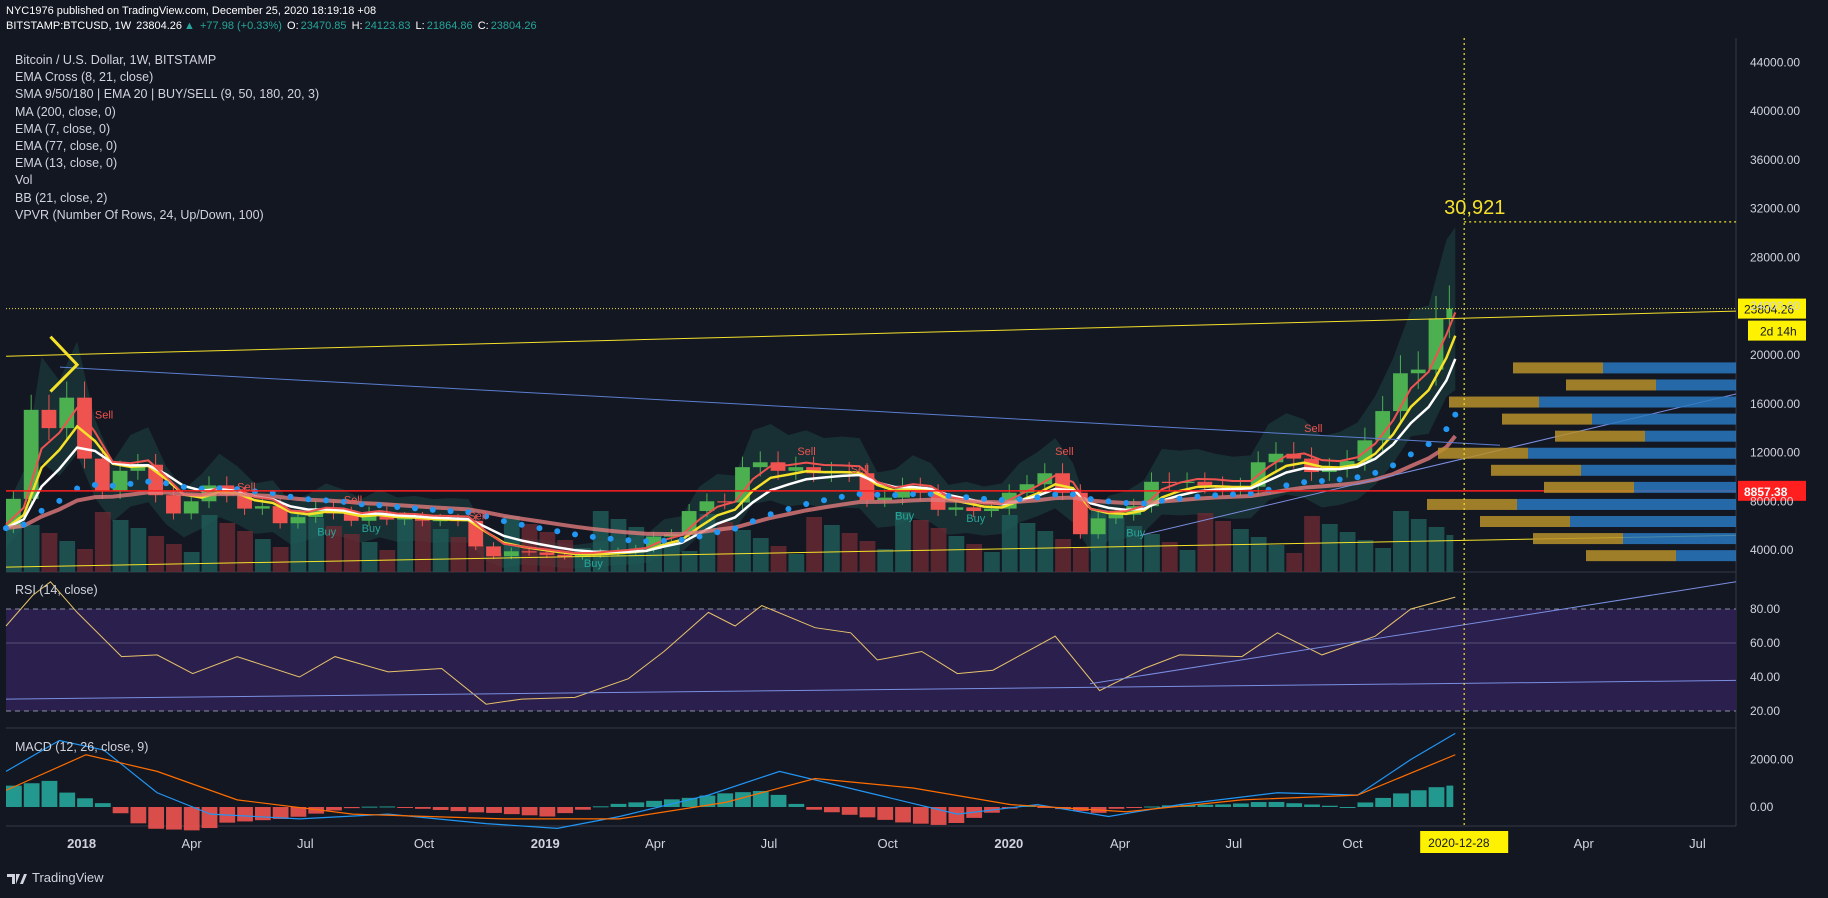 The width and height of the screenshot is (1828, 898). I want to click on price-tick-label: 28000.00, so click(1775, 257).